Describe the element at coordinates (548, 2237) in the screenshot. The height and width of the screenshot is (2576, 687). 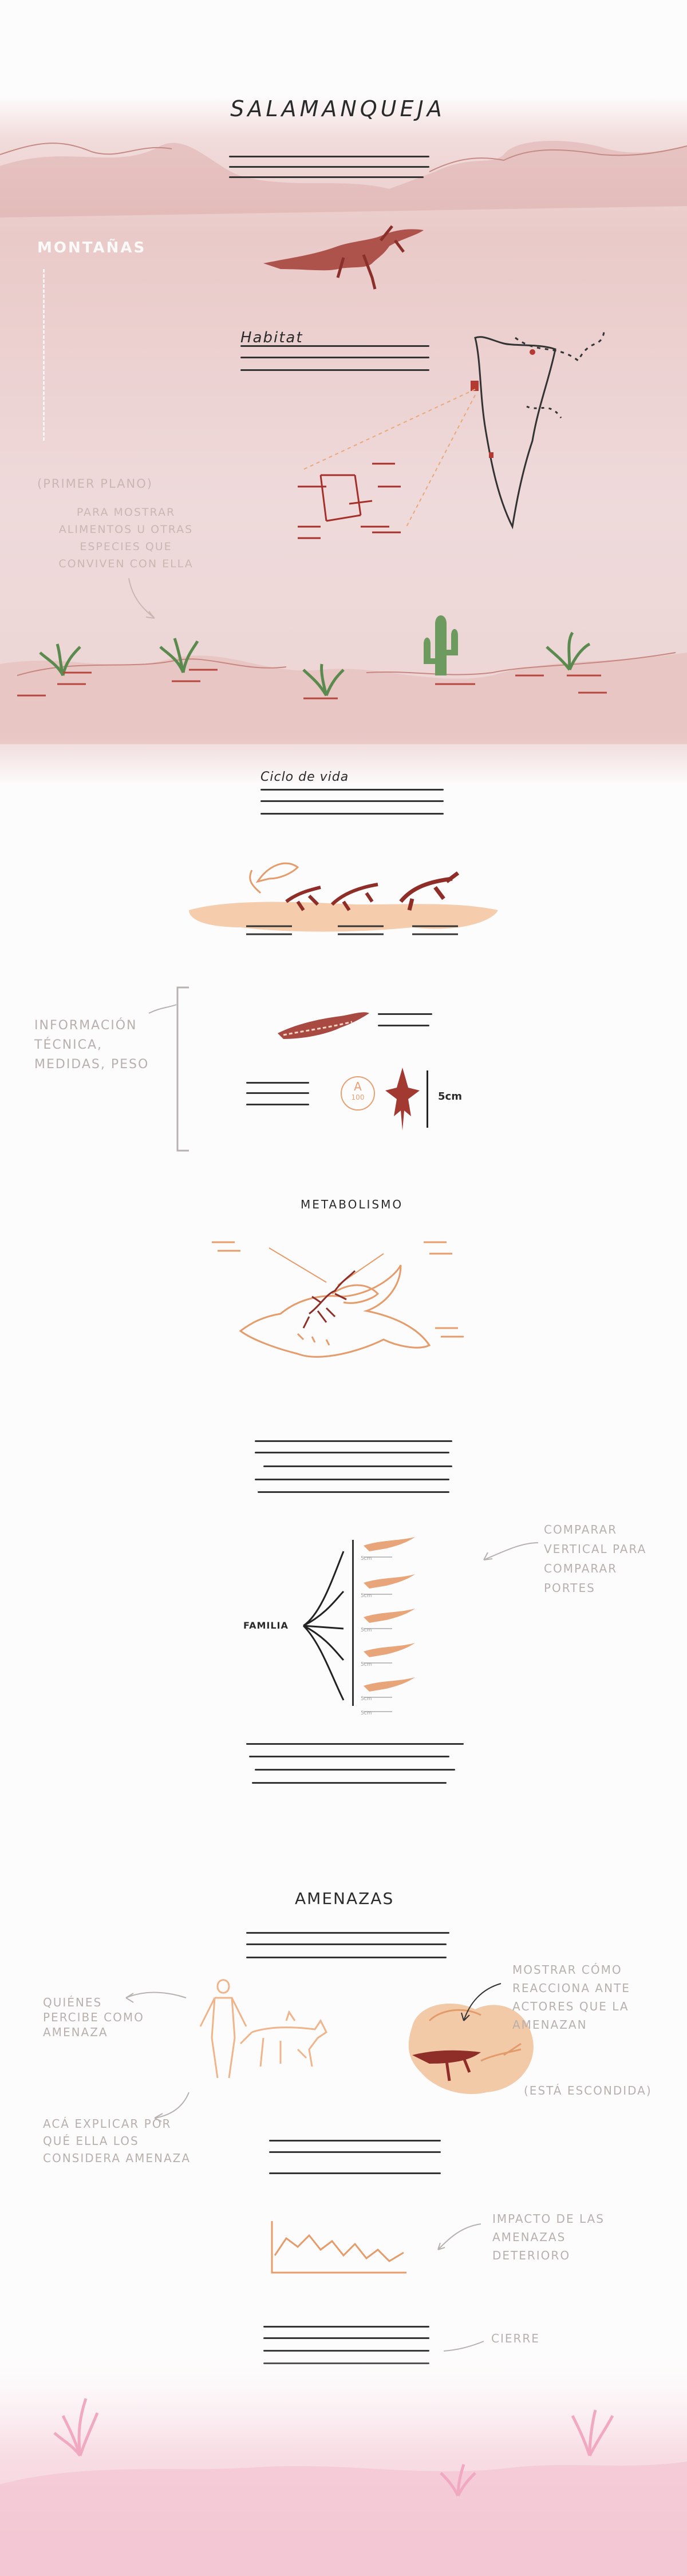
I see `note-impact: IMPACTO DE LAS AMENAZAS DETERIORO` at that location.